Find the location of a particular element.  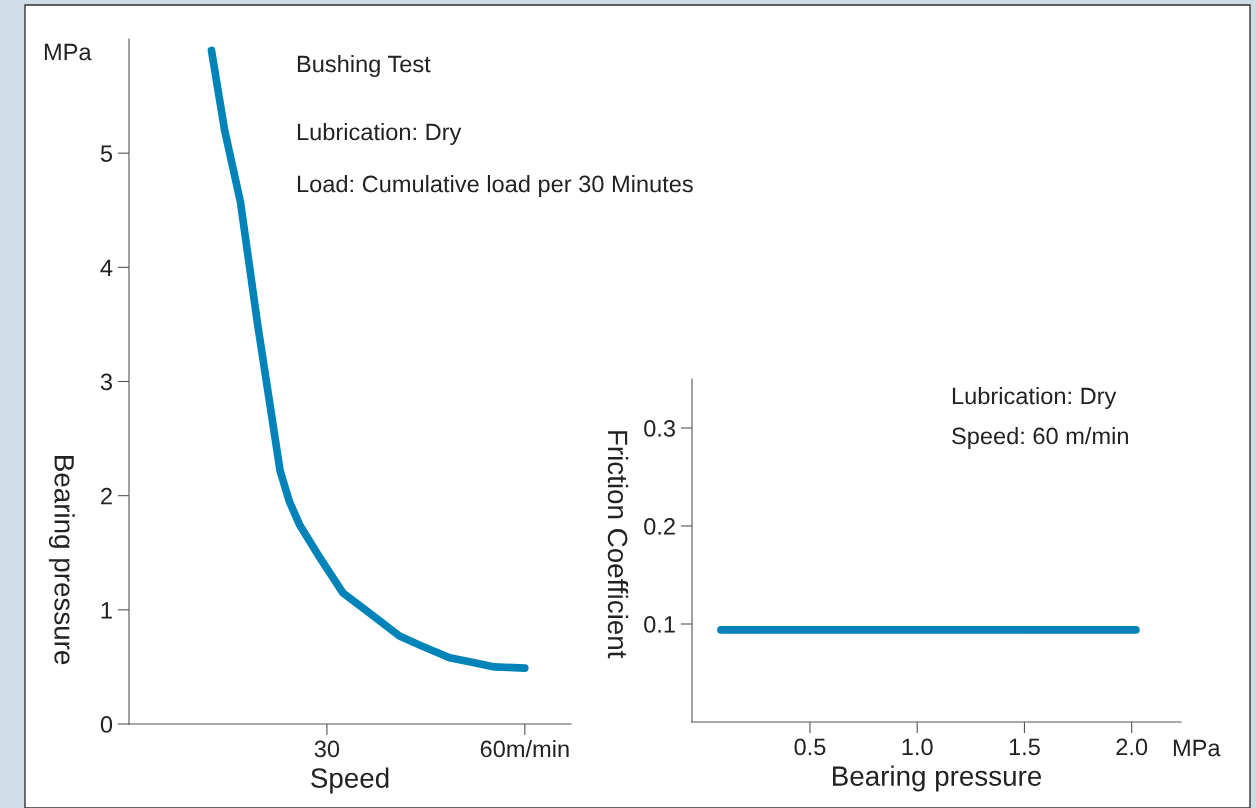

y-tick-label: 2 is located at coordinates (106, 496).